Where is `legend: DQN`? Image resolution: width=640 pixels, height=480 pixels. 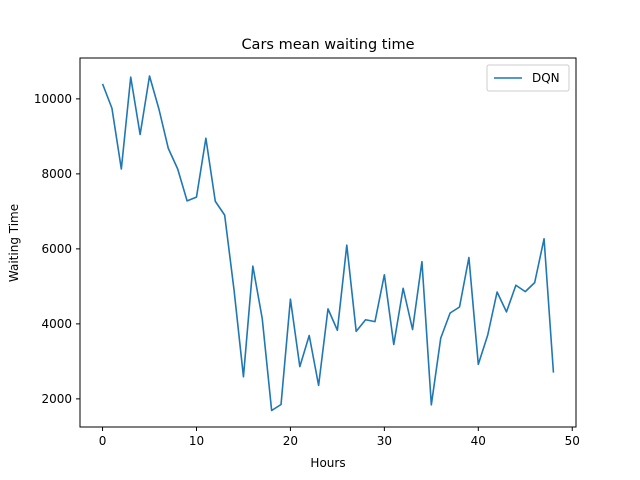
legend: DQN is located at coordinates (528, 78).